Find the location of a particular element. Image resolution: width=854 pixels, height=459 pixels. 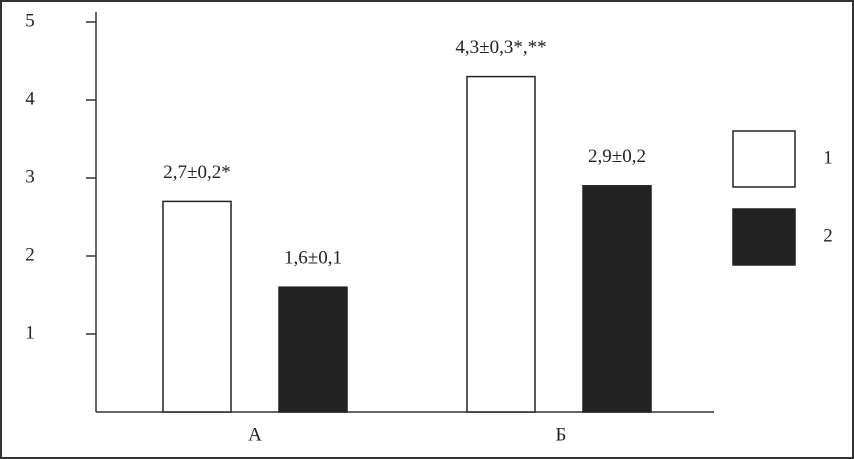

x-tick-label: Б is located at coordinates (561, 434).